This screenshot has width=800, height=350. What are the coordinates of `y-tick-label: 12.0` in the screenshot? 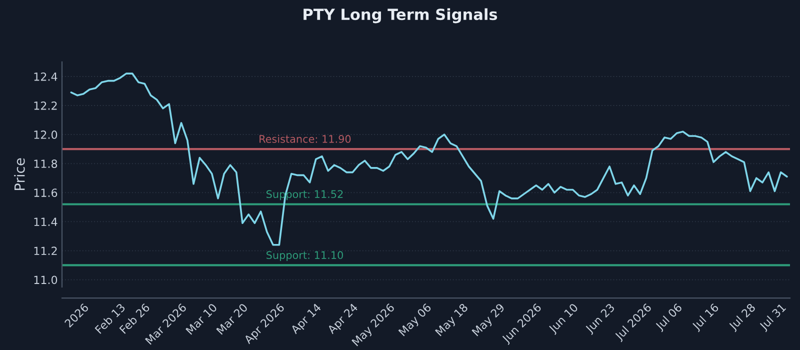 It's located at (46, 134).